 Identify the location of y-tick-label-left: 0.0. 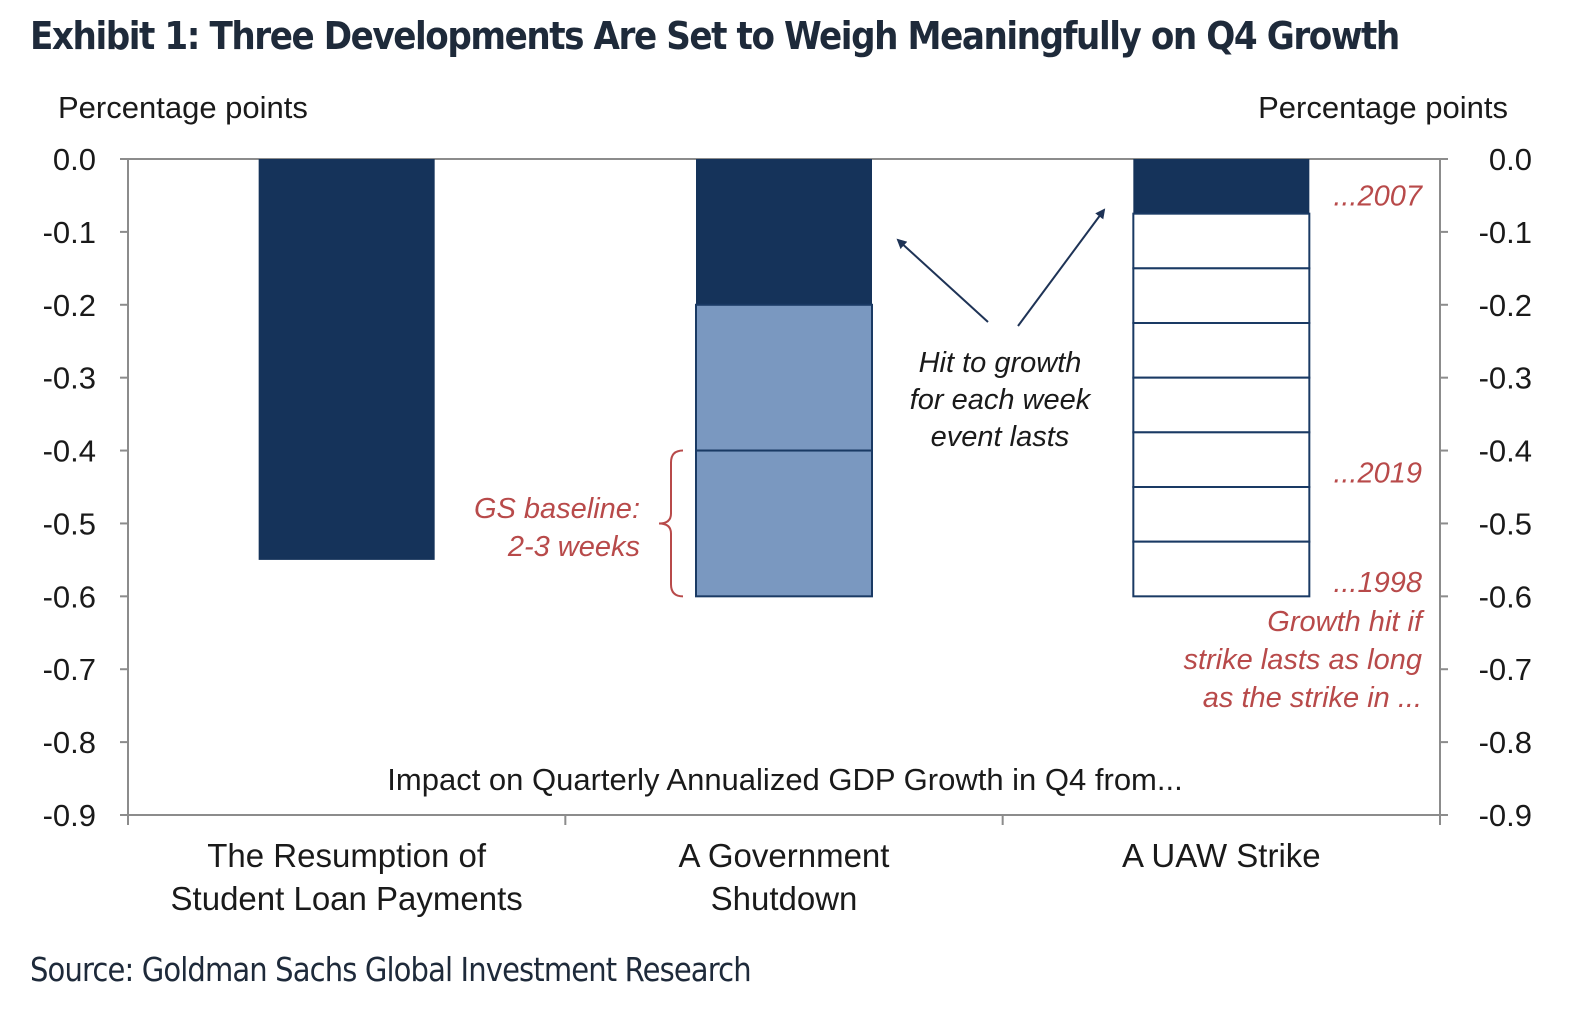
(74, 159).